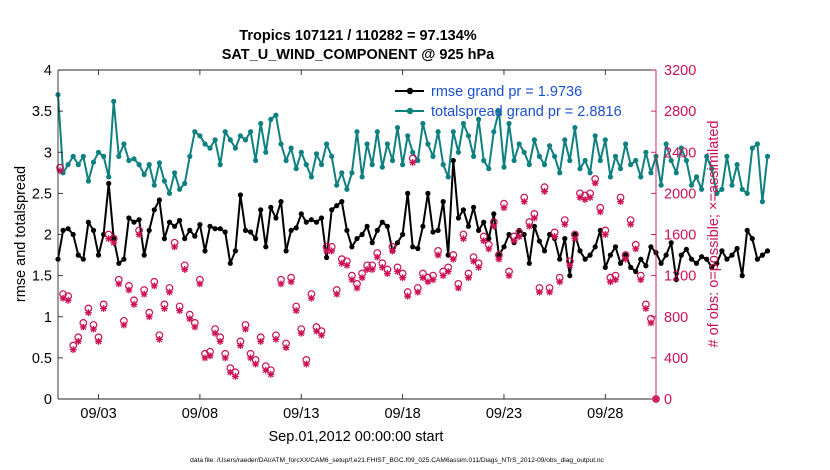 This screenshot has height=470, width=830. What do you see at coordinates (605, 414) in the screenshot?
I see `x-tick-label: 09/28` at bounding box center [605, 414].